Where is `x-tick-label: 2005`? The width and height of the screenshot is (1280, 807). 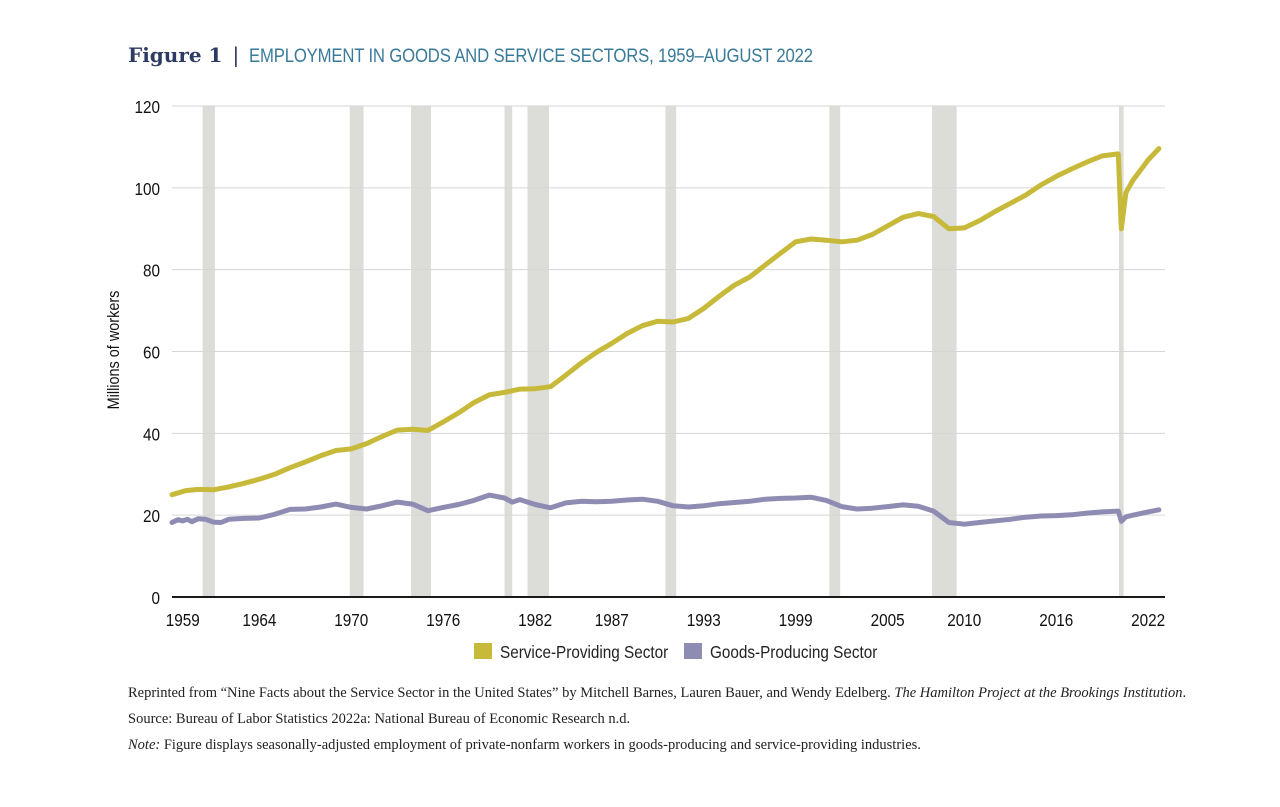
x-tick-label: 2005 is located at coordinates (888, 620).